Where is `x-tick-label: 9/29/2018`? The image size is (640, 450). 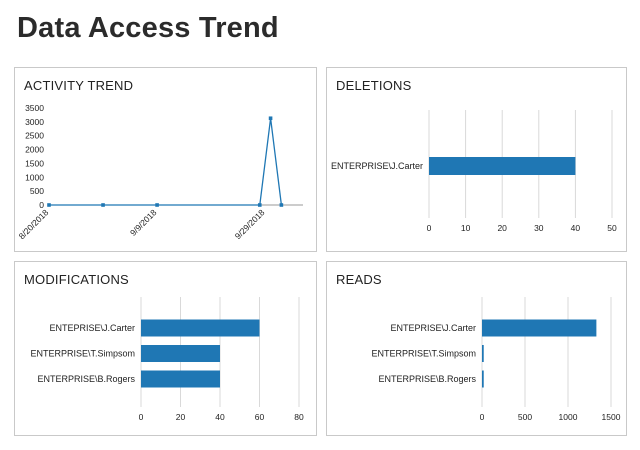
x-tick-label: 9/29/2018 is located at coordinates (250, 224).